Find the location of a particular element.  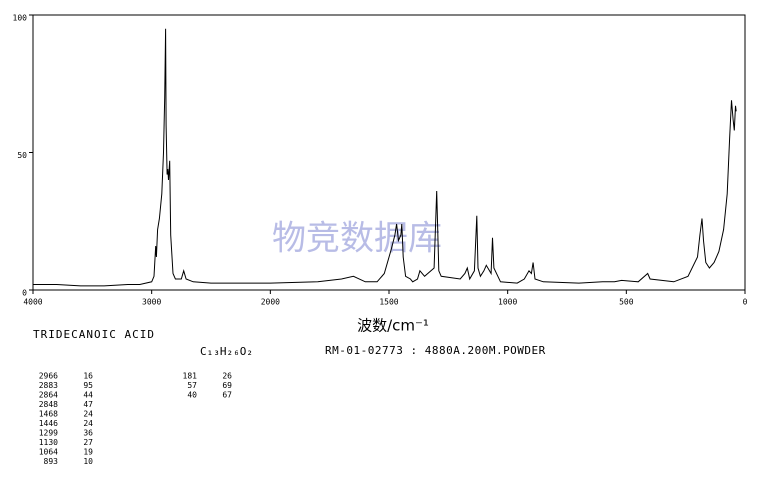

peak-intensity: 47 is located at coordinates (88, 404).